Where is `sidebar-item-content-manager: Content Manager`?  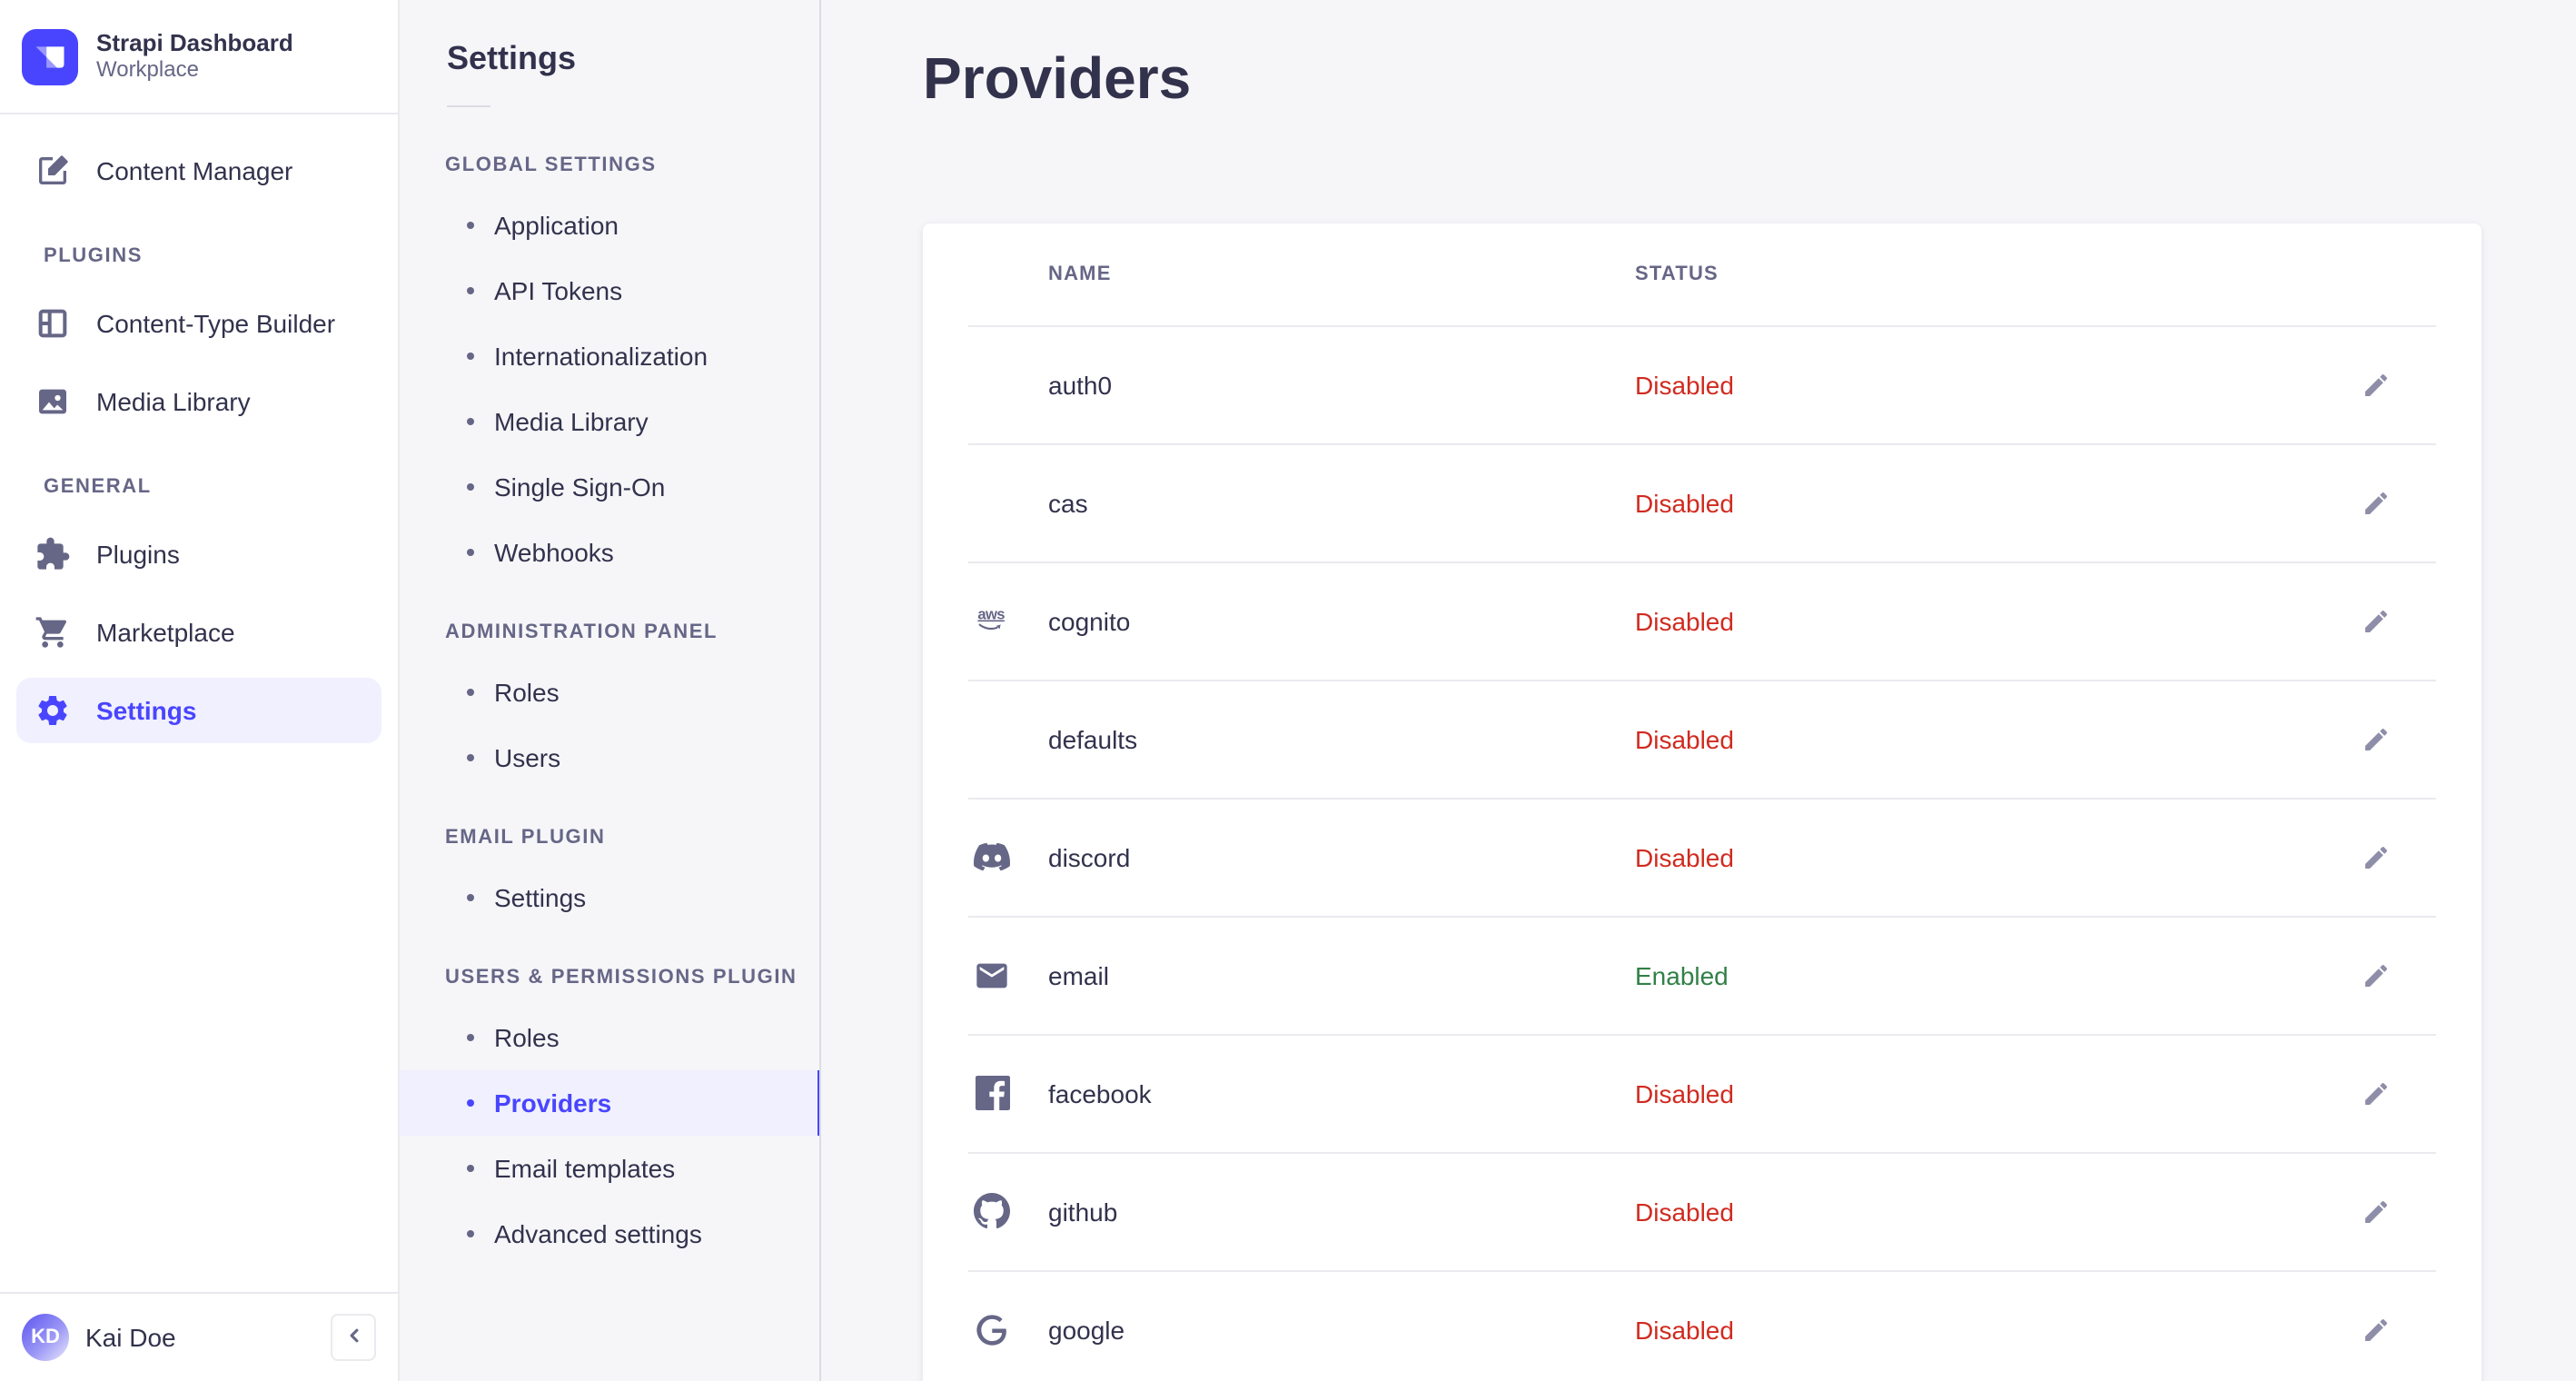
sidebar-item-content-manager: Content Manager is located at coordinates (198, 171).